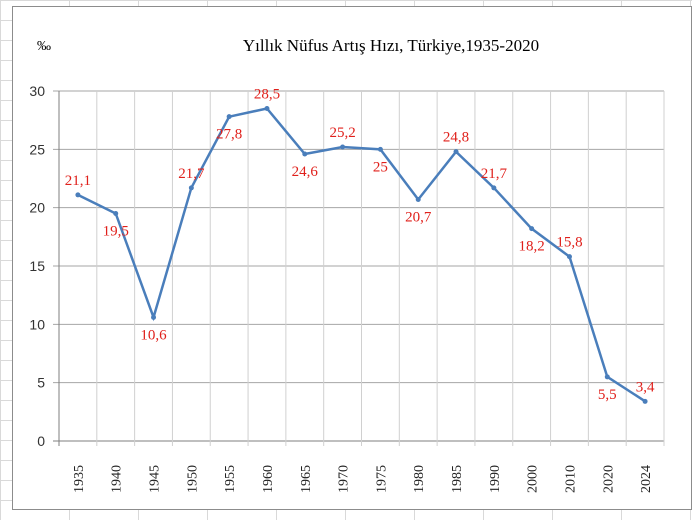  Describe the element at coordinates (116, 232) in the screenshot. I see `data-label: 19,5` at that location.